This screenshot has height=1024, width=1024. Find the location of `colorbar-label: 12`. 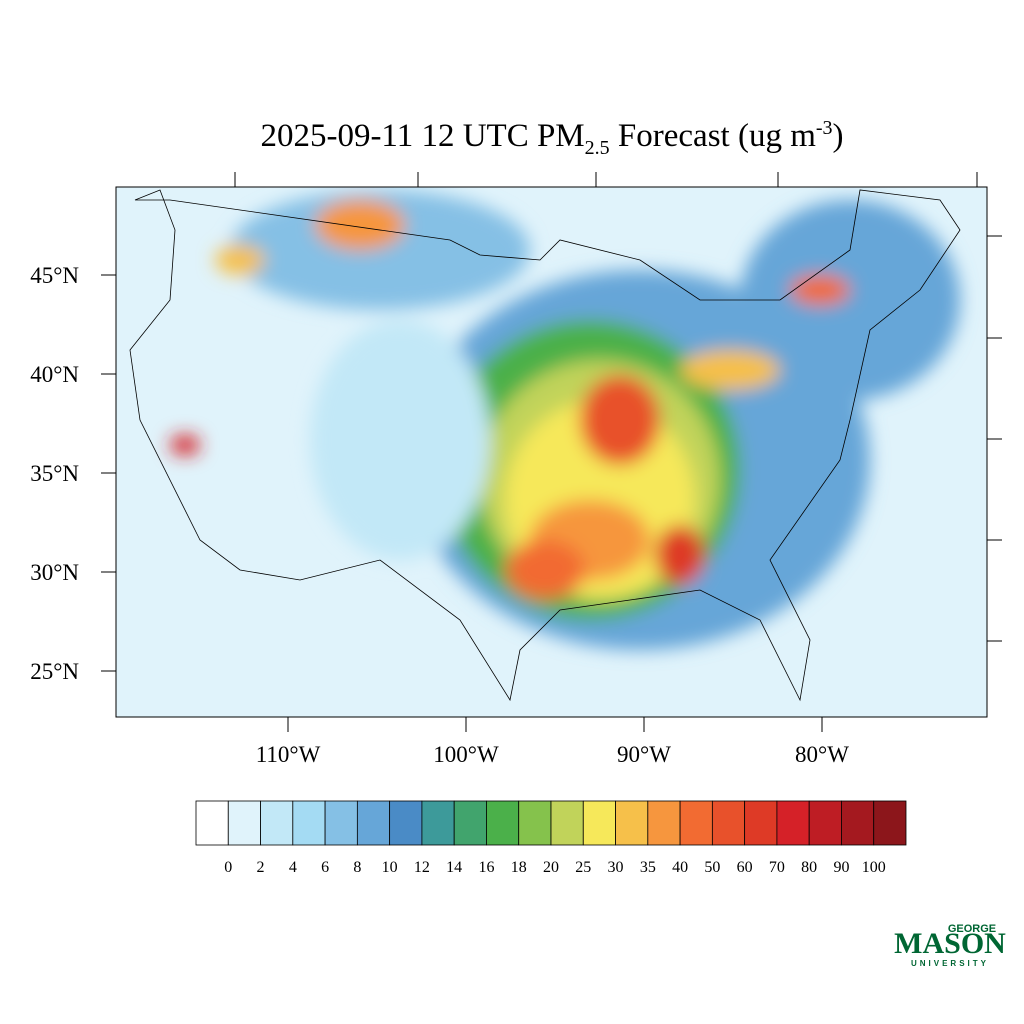

colorbar-label: 12 is located at coordinates (422, 867).